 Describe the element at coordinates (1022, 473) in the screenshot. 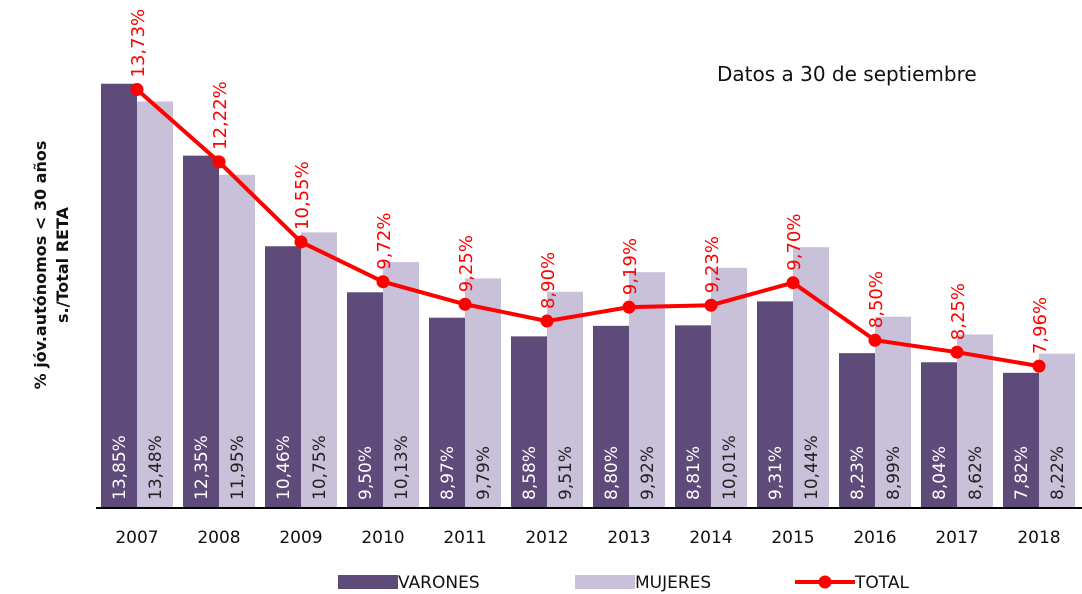

I see `bar-value-label: 7,82%` at that location.